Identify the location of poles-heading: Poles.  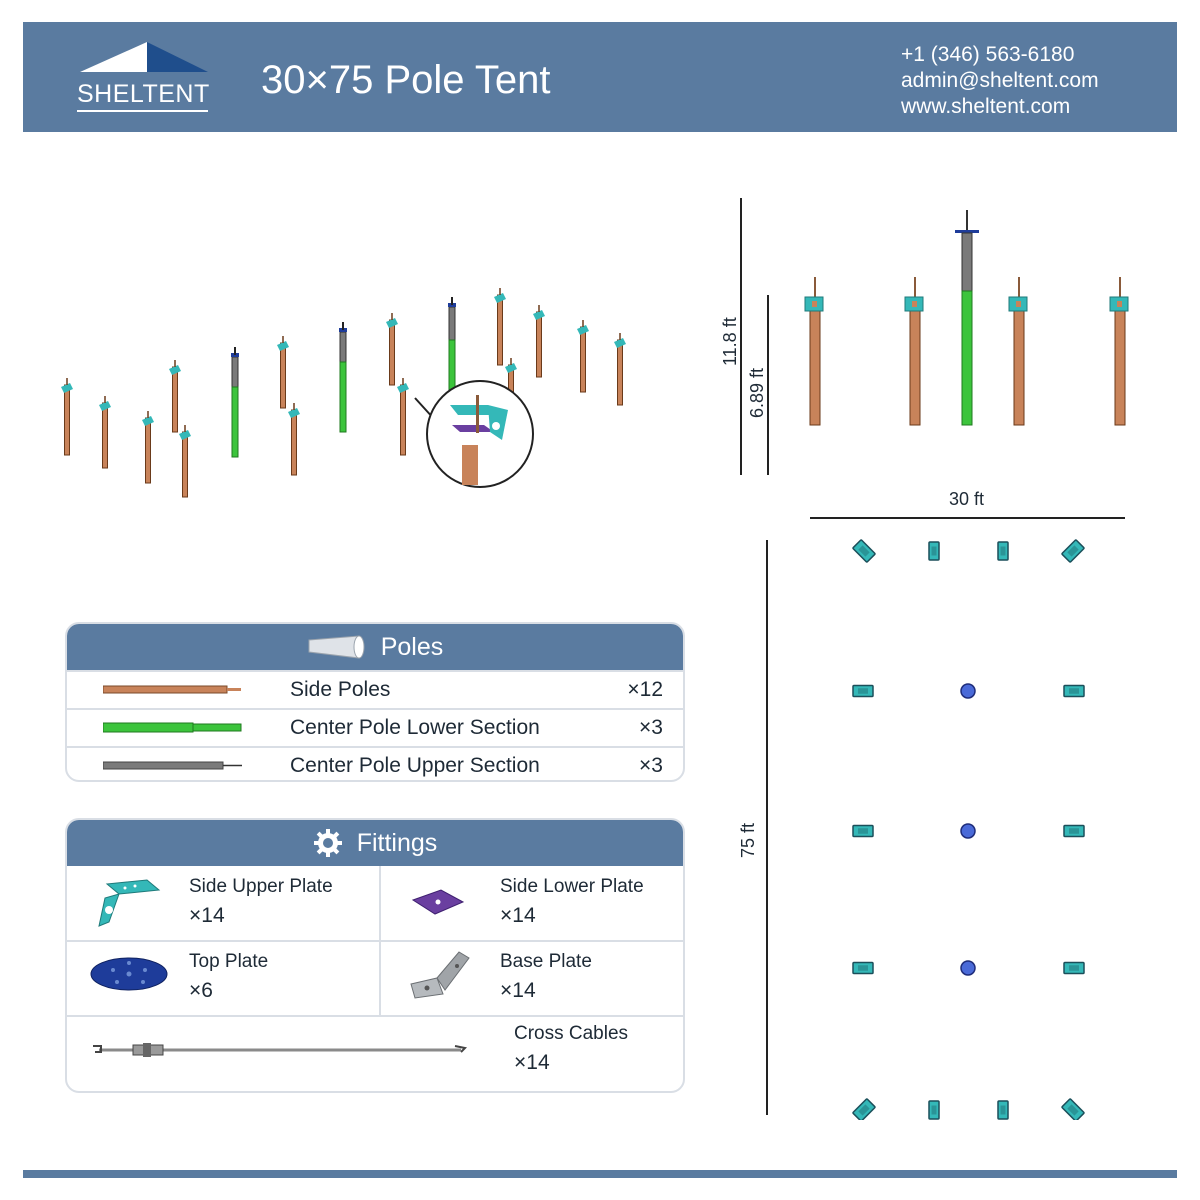
(412, 646).